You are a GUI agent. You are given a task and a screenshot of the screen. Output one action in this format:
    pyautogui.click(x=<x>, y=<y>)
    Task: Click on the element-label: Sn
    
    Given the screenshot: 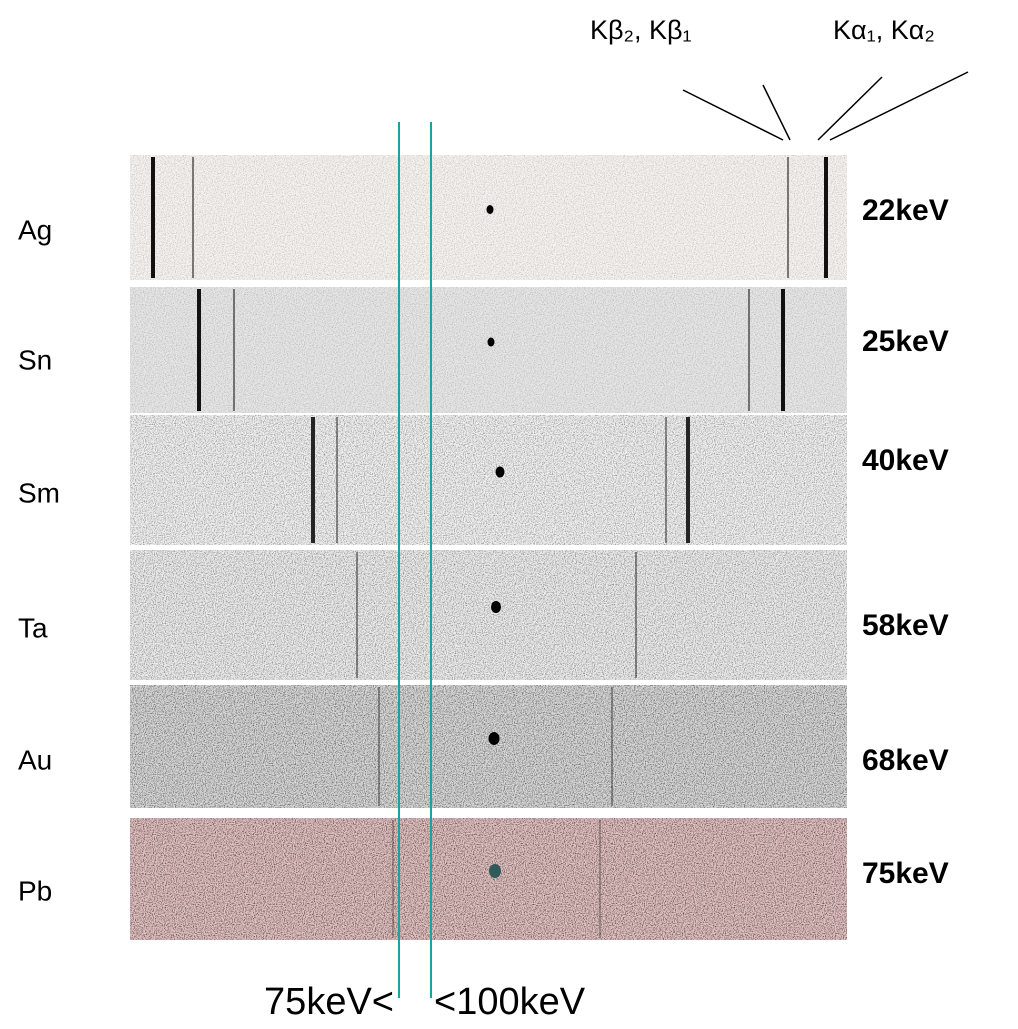 What is the action you would take?
    pyautogui.click(x=35, y=359)
    